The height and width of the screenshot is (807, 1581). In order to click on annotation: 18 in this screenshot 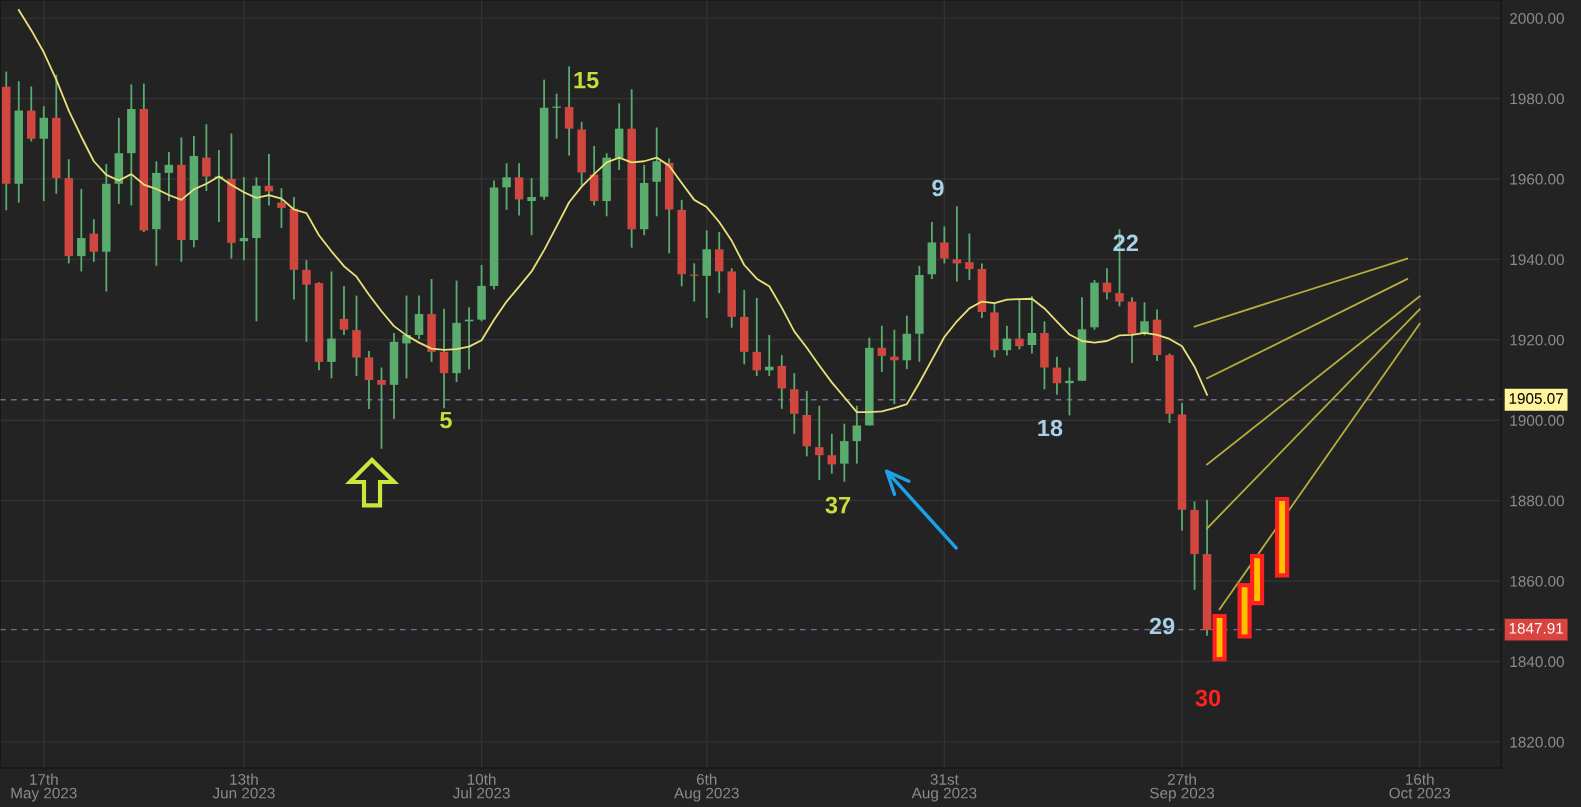, I will do `click(1050, 428)`.